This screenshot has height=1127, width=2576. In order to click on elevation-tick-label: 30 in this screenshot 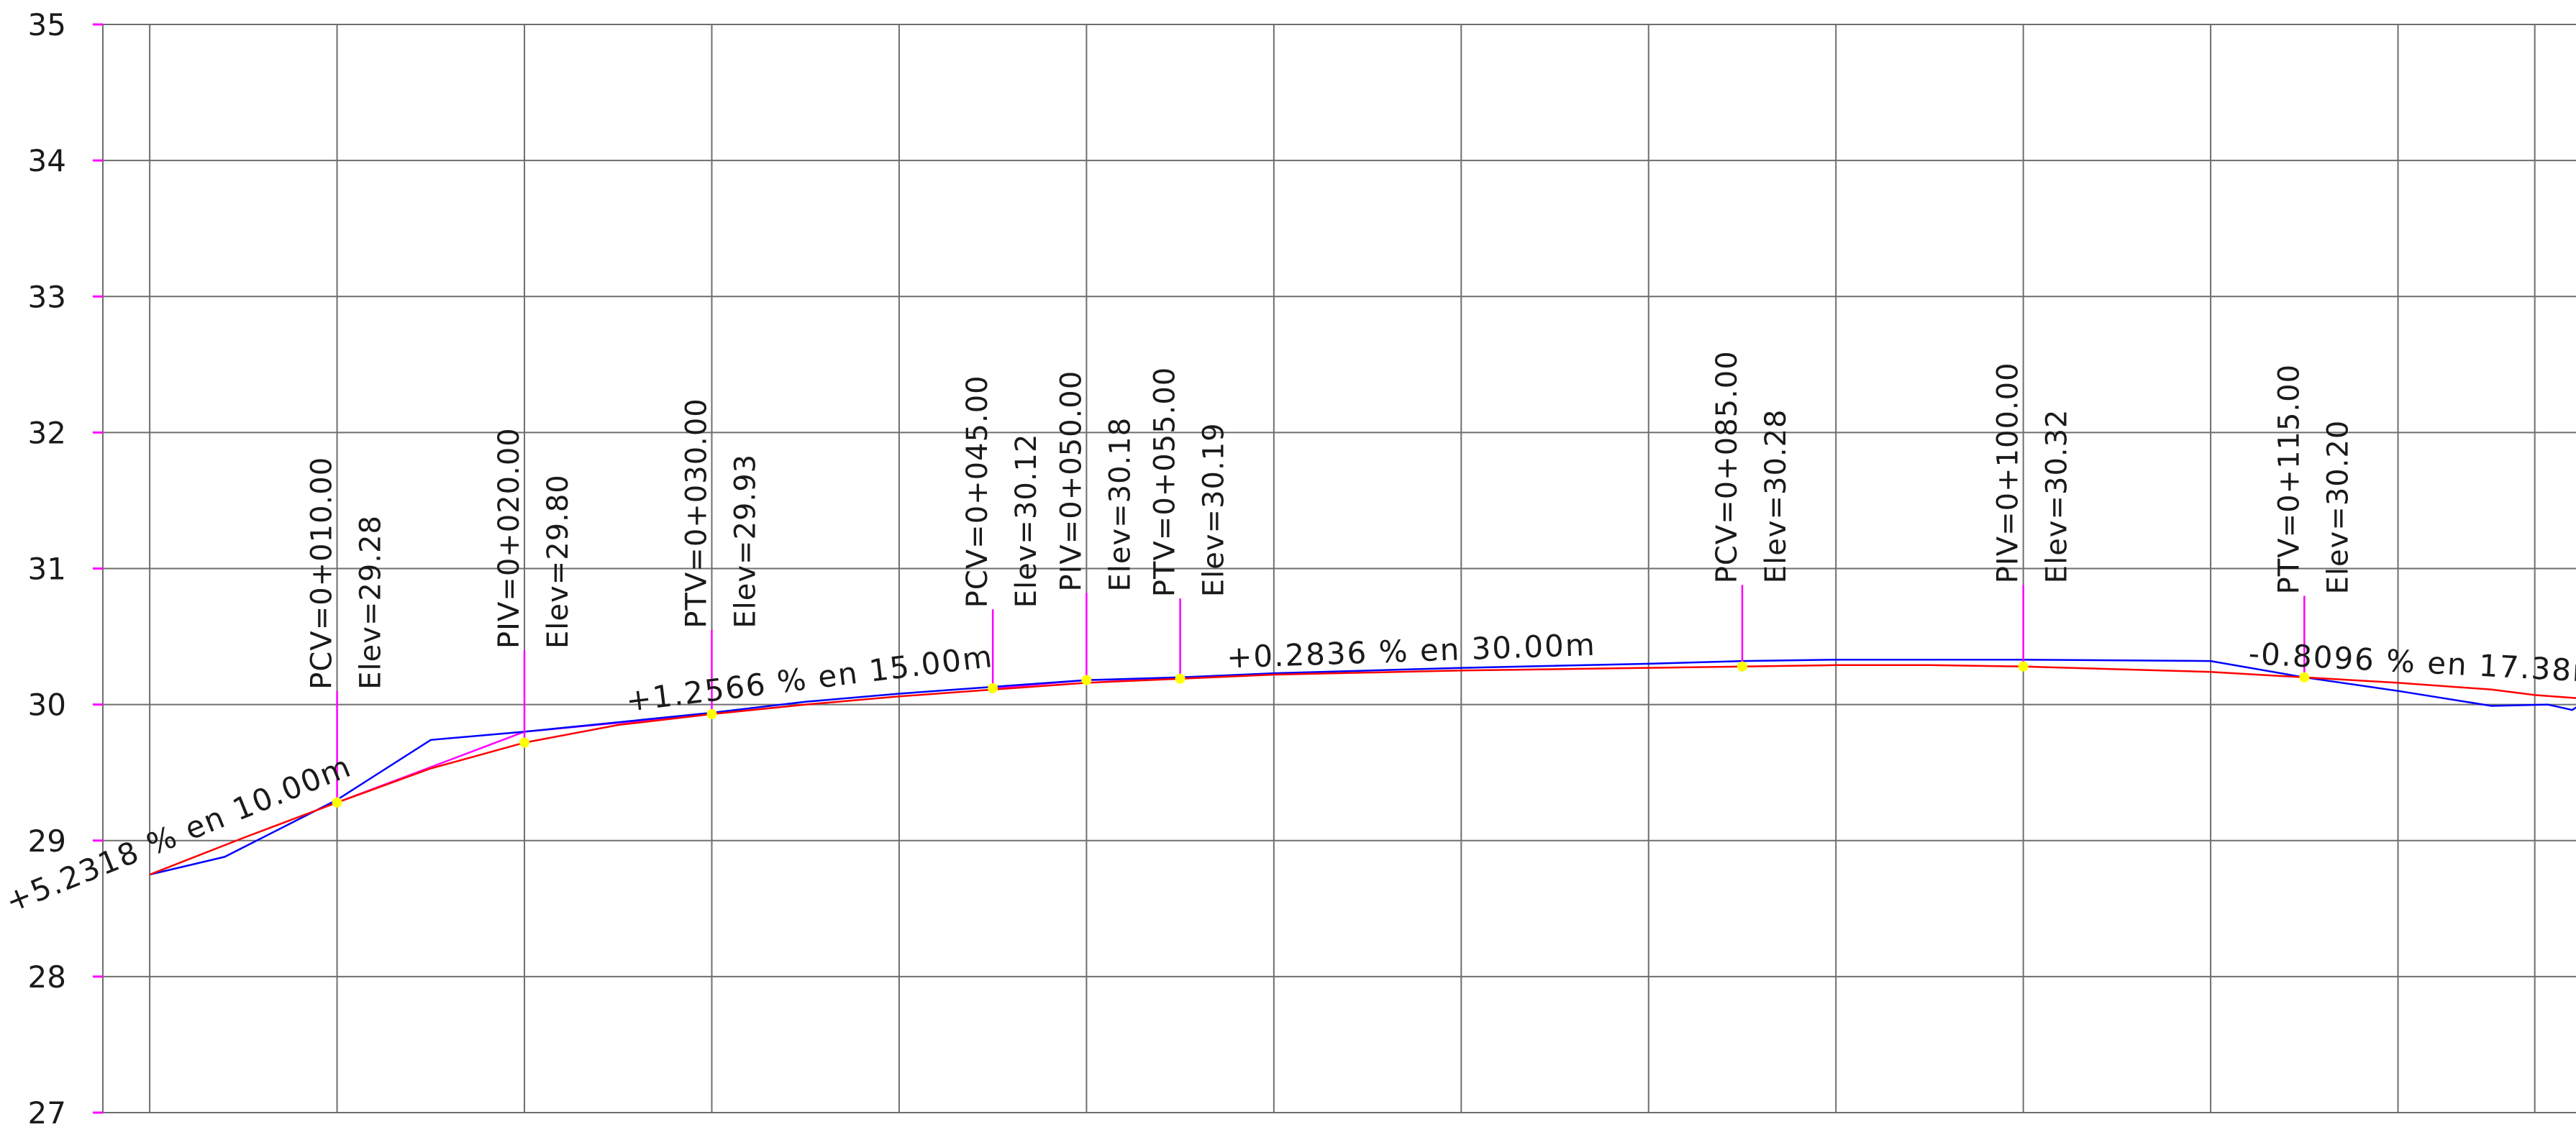, I will do `click(47, 705)`.